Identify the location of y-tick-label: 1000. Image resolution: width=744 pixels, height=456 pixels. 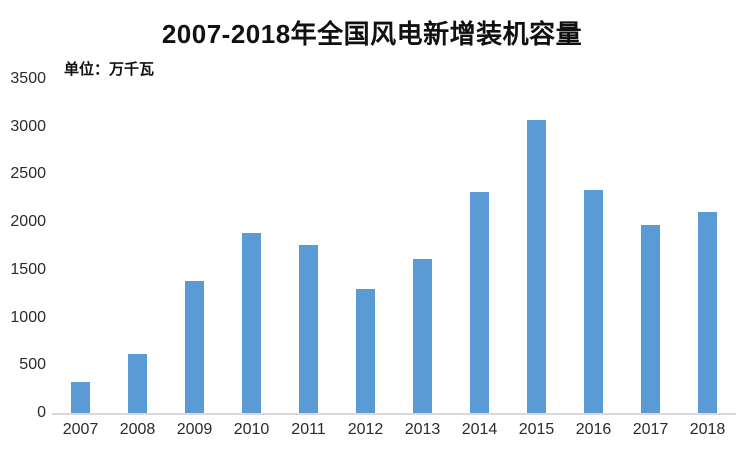
(28, 317).